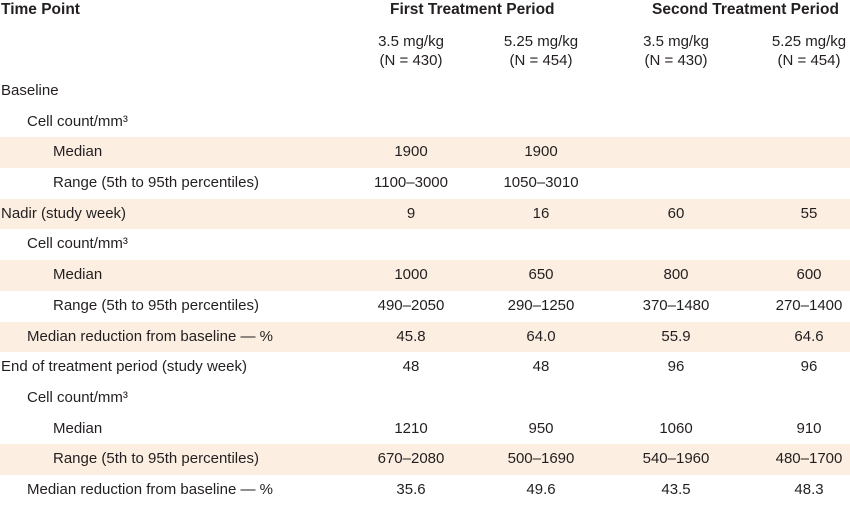  I want to click on table-cell: 64.0, so click(541, 336).